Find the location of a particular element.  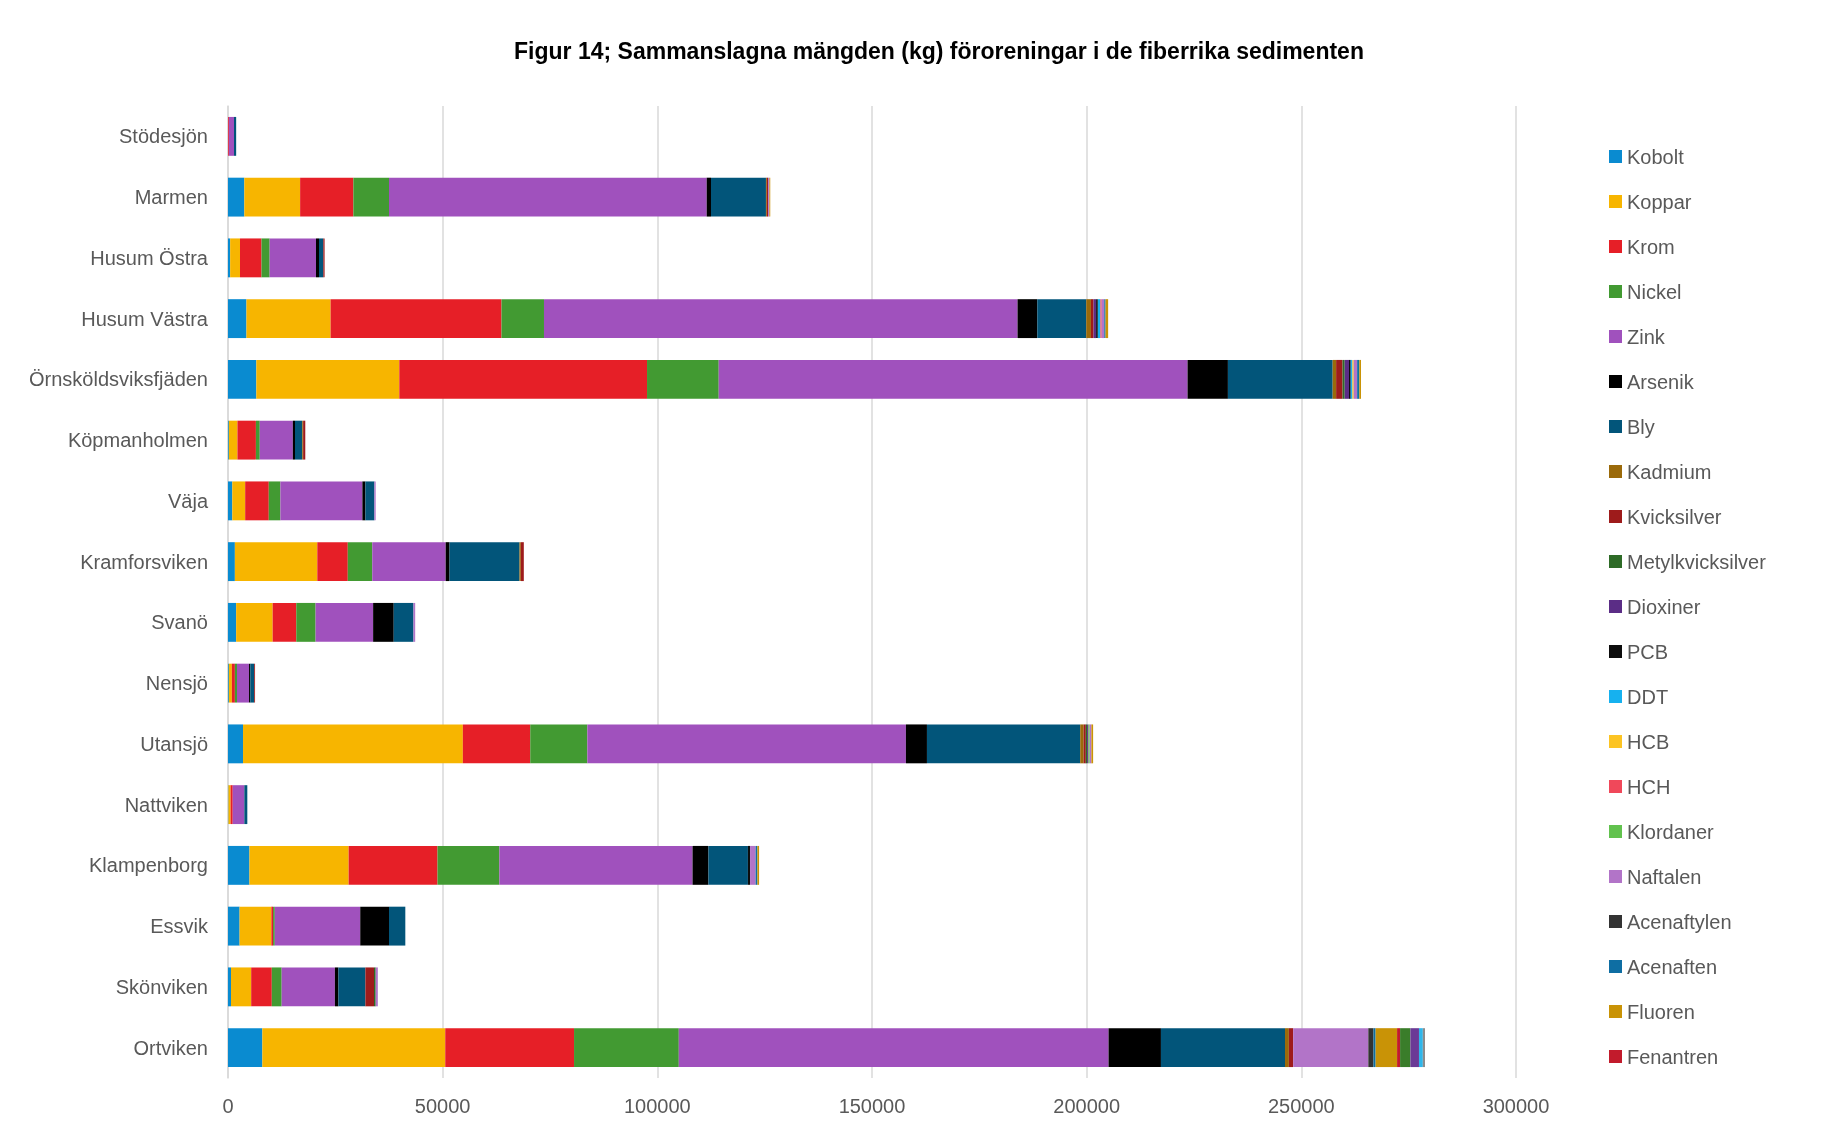

y-tick-label: Klampenborg is located at coordinates (148, 865).